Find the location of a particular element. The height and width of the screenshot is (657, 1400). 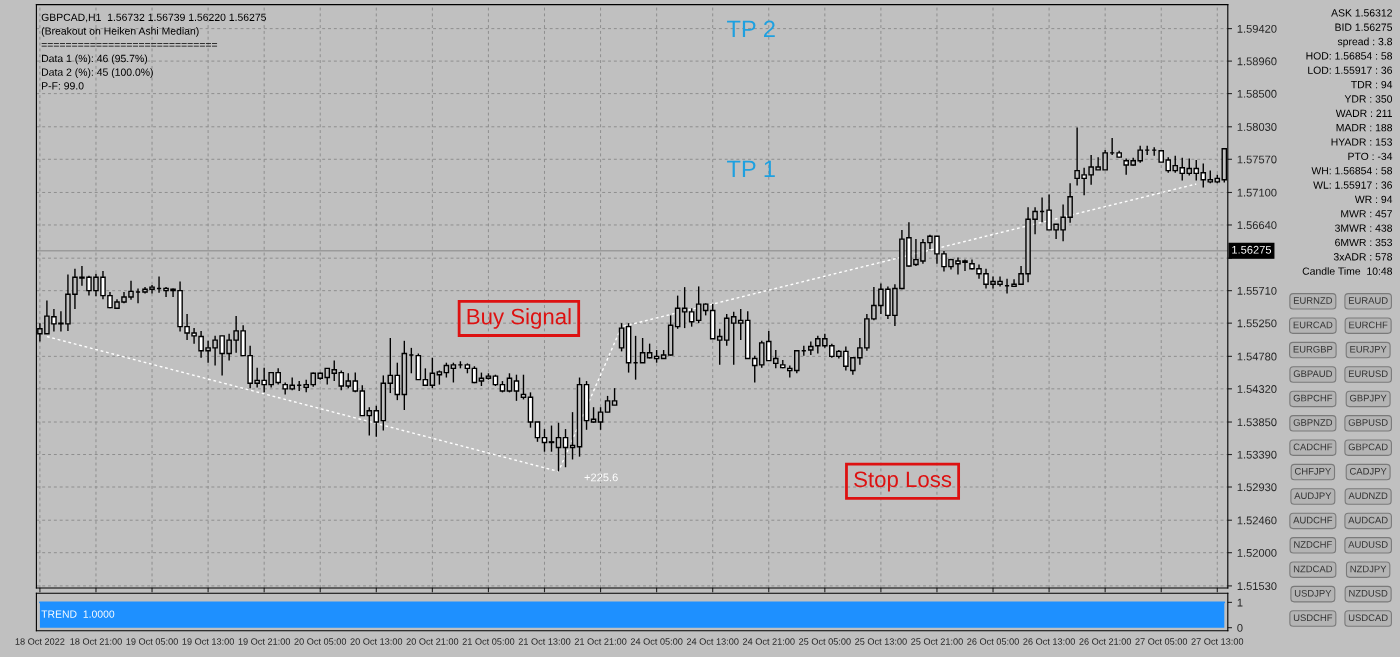

x-tick-label: 27 Oct 13:00 is located at coordinates (1217, 641).